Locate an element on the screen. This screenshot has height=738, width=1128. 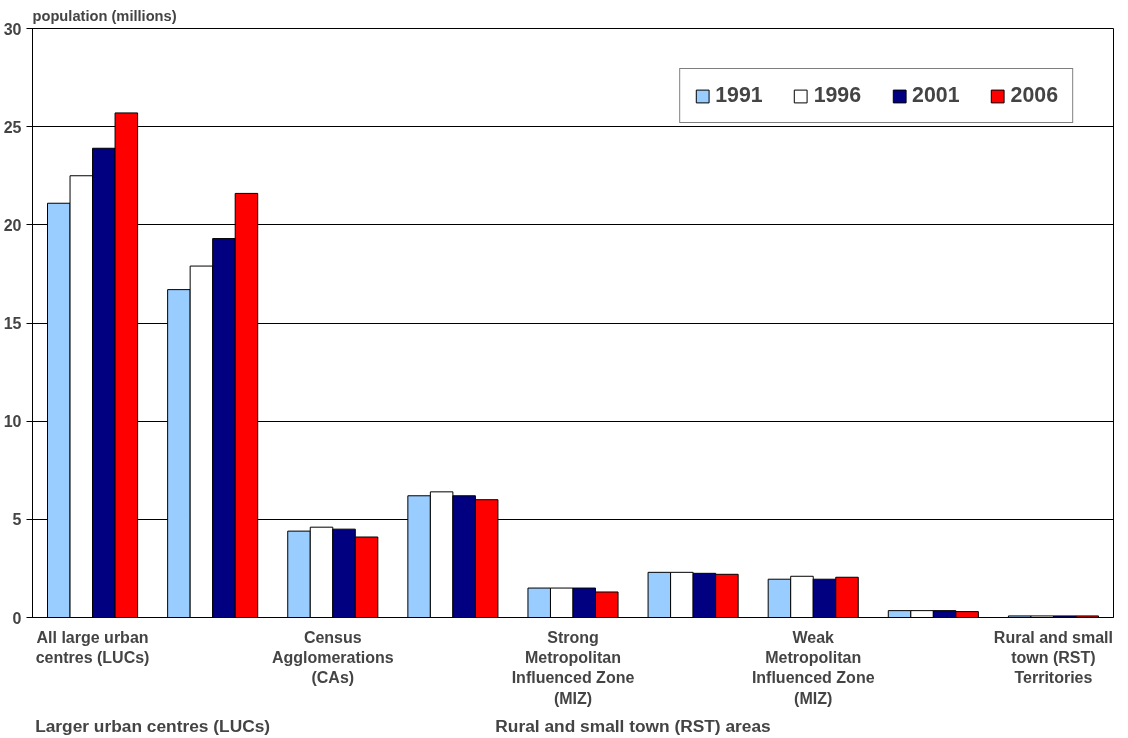
y-axis-title: population (millions) is located at coordinates (104, 15).